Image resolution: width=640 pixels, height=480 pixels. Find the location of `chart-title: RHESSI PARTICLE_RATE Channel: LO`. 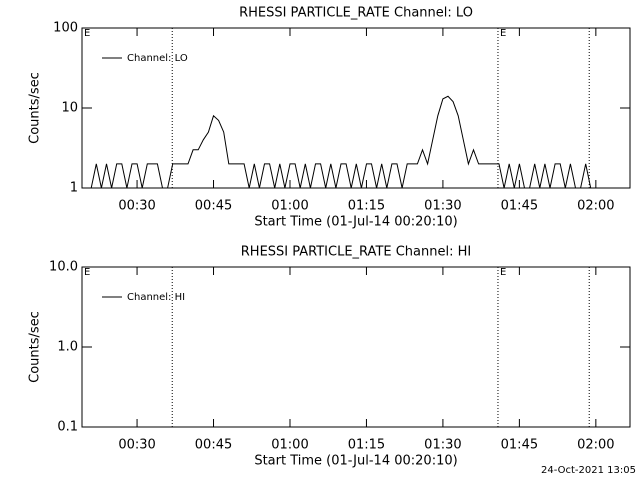

chart-title: RHESSI PARTICLE_RATE Channel: LO is located at coordinates (356, 13).